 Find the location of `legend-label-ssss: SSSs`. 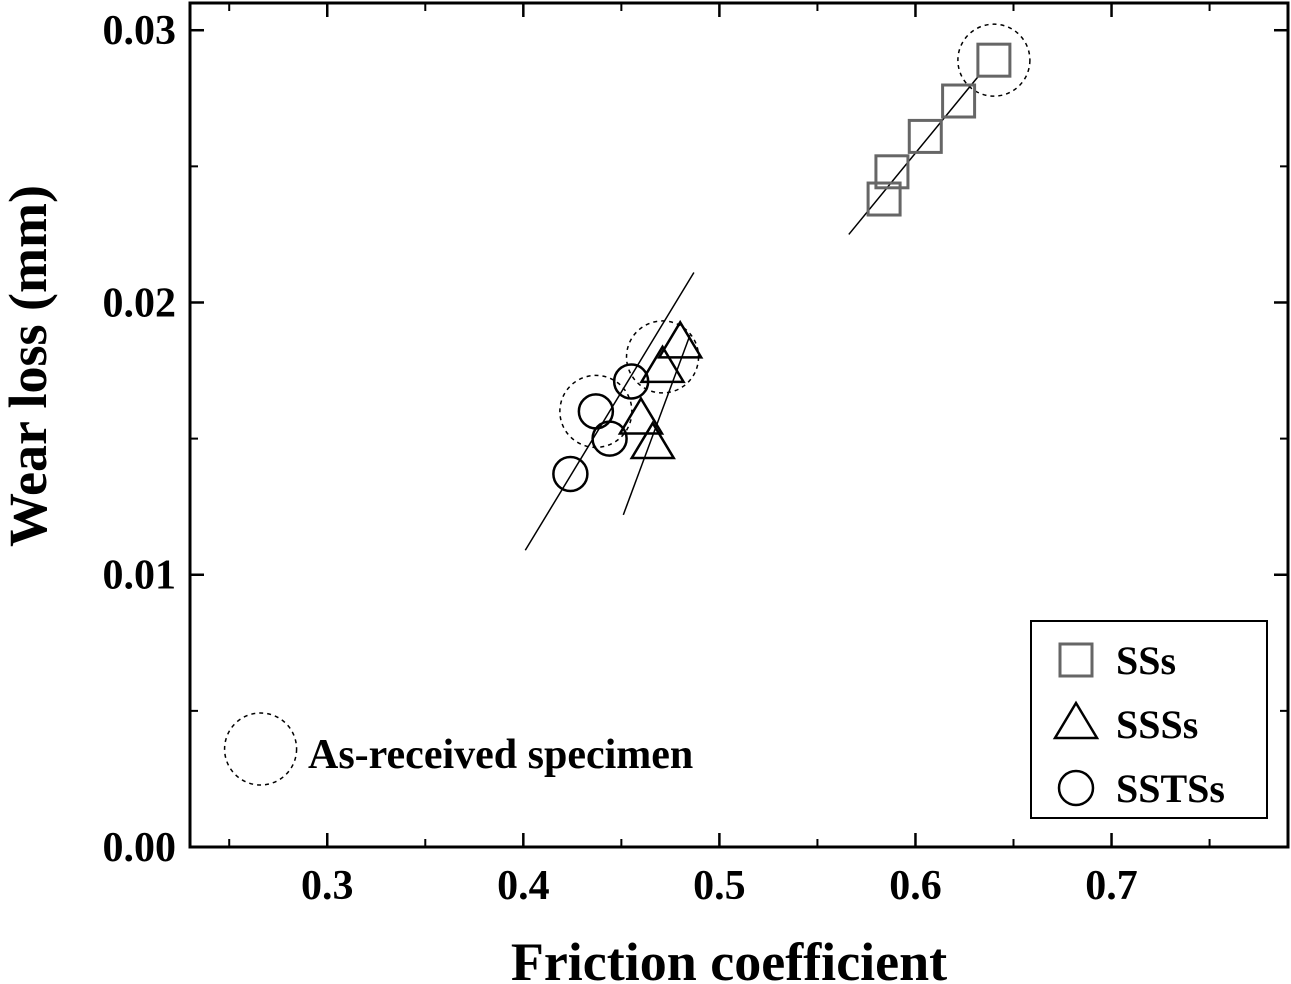

legend-label-ssss: SSSs is located at coordinates (1157, 724).